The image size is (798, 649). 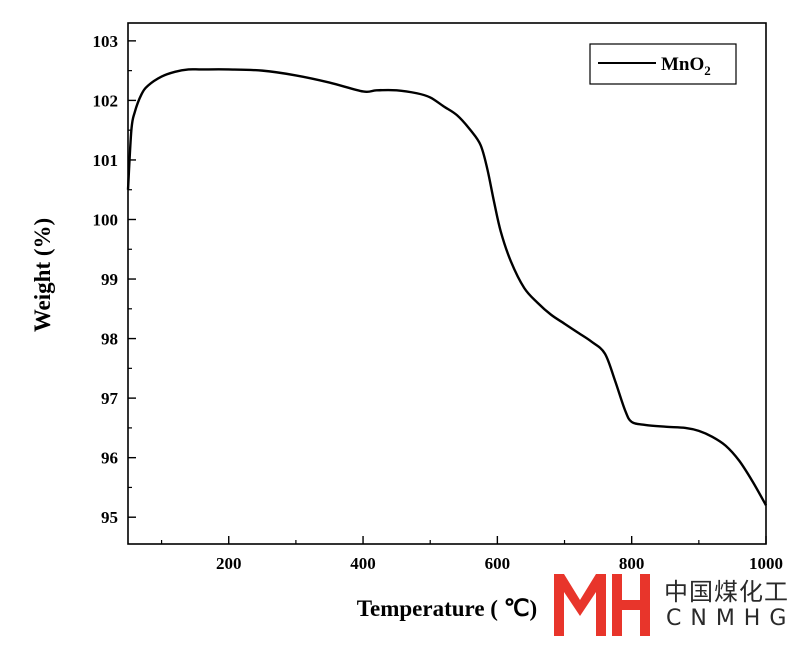 I want to click on legend-label-mno2: MnO2, so click(x=686, y=66).